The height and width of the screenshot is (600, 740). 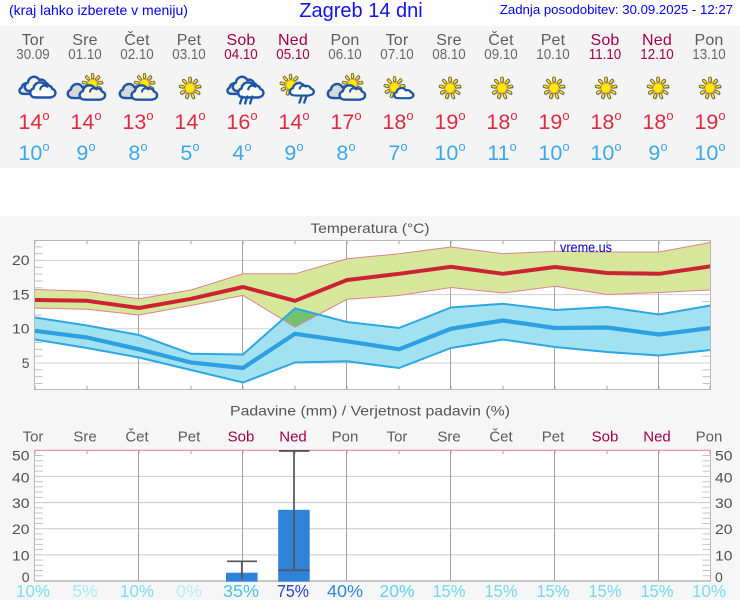 I want to click on svg-text: 5%, so click(x=85, y=590).